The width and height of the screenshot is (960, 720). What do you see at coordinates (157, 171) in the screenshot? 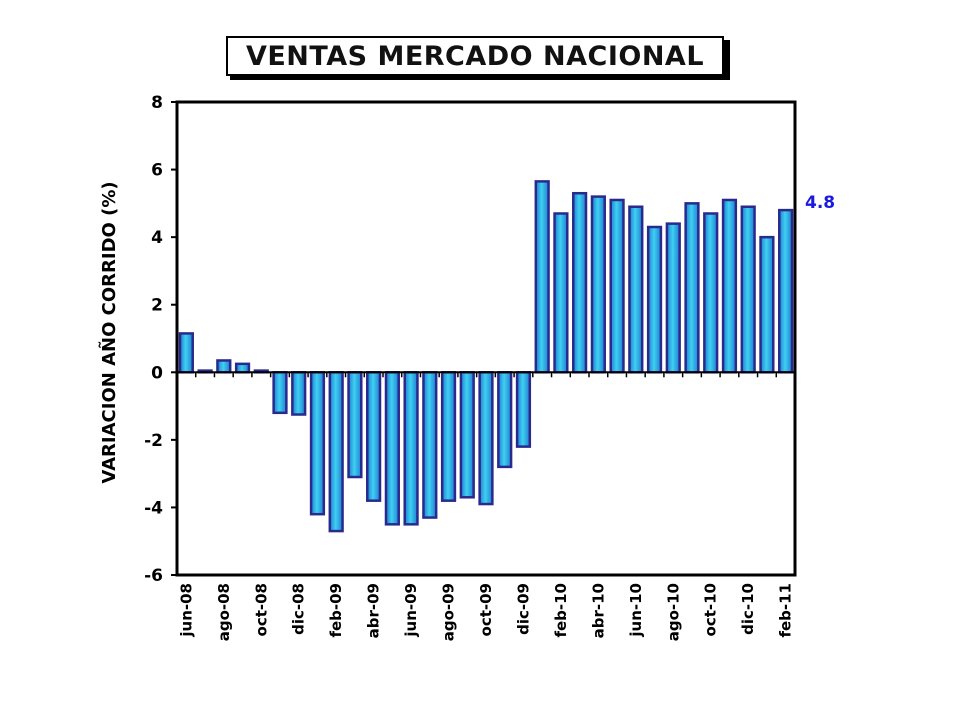
I see `y-tick-label: 6` at bounding box center [157, 171].